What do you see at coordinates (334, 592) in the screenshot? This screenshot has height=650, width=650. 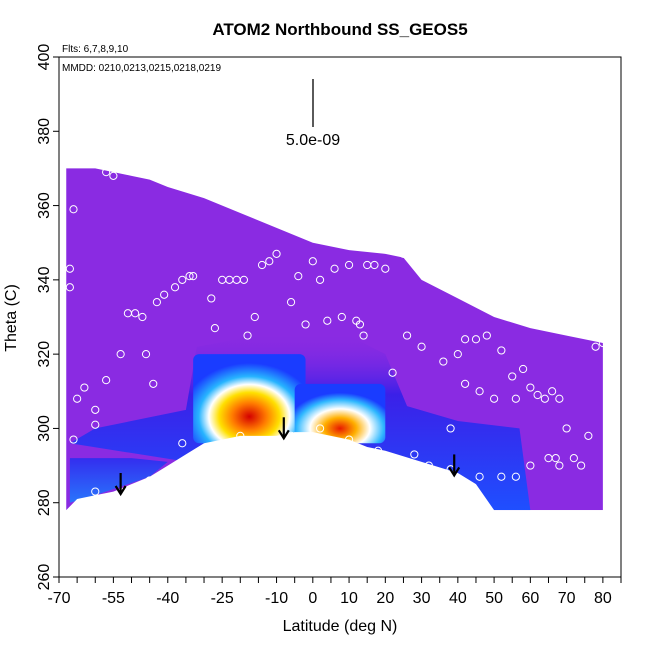 I see `x-axis: -70 -55 -40 -25 -10 0 10 20 30 40 50 60 70 80` at bounding box center [334, 592].